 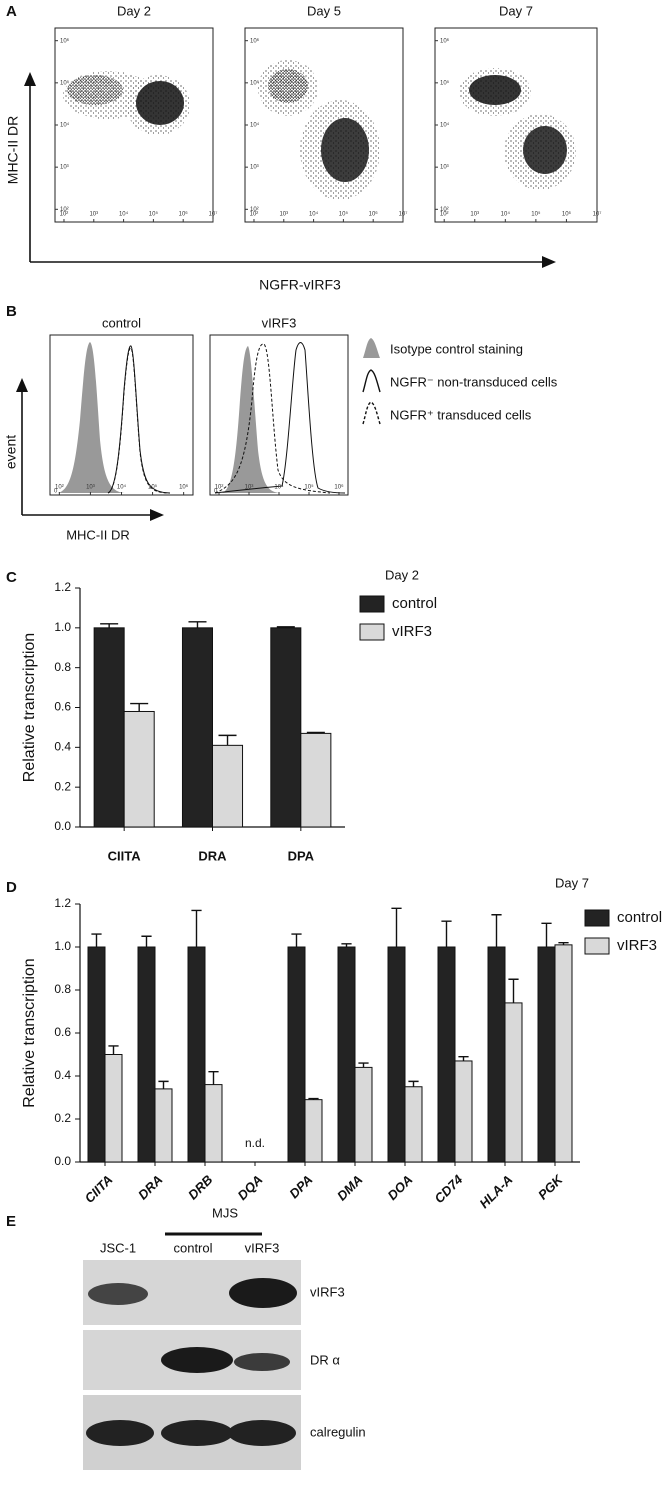 I want to click on y-axis-label: Relative transcription, so click(x=29, y=1032).